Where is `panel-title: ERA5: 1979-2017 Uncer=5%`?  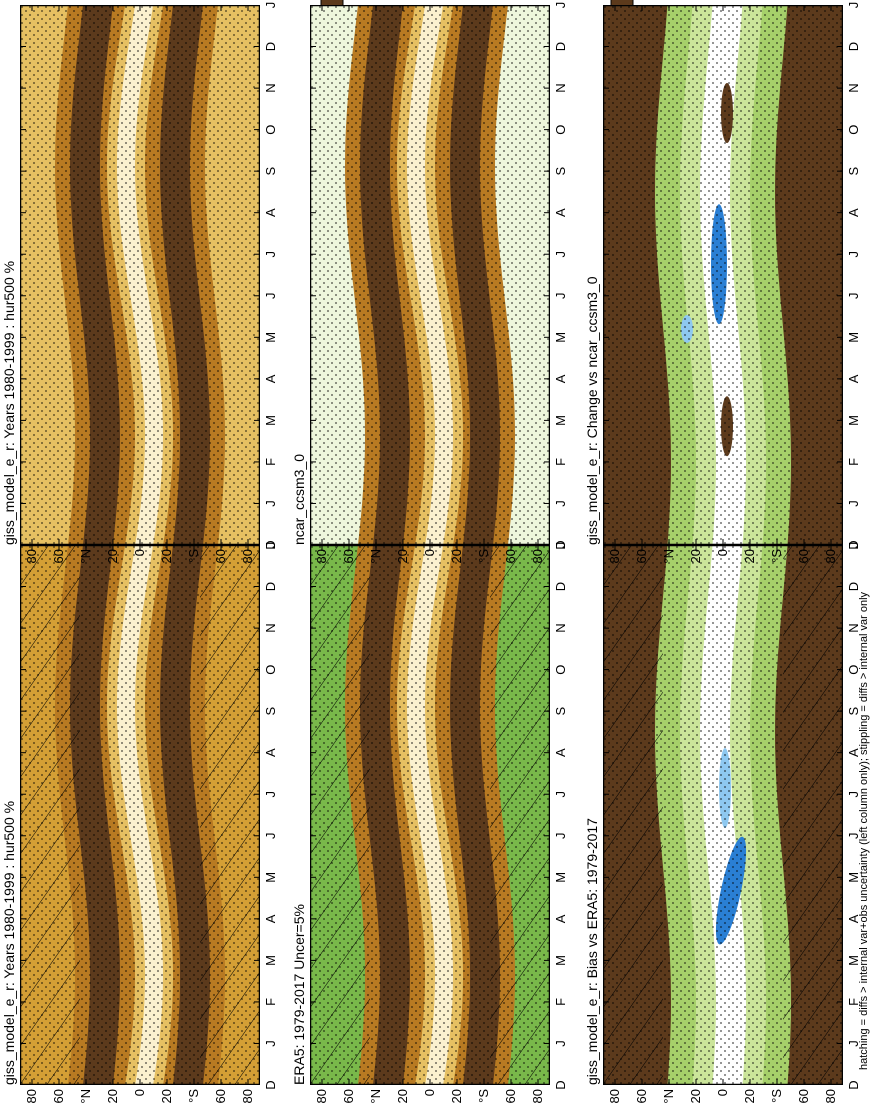
panel-title: ERA5: 1979-2017 Uncer=5% is located at coordinates (299, 994).